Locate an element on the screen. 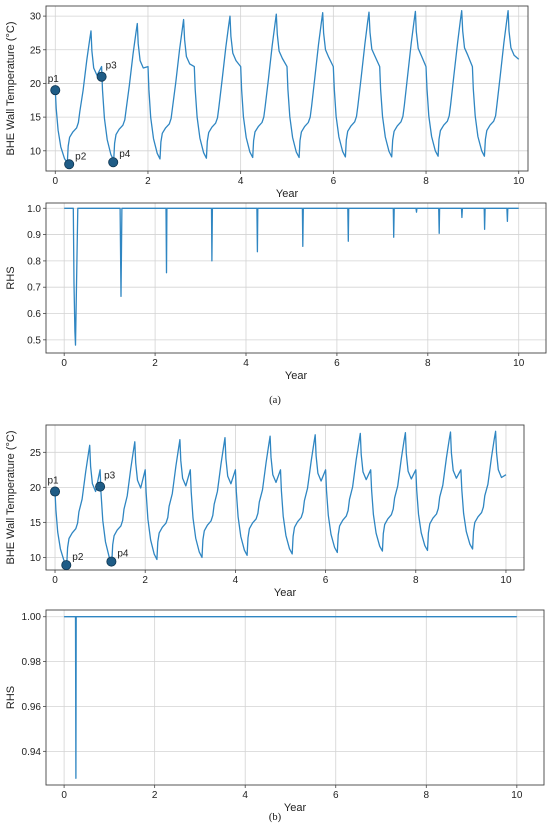 This screenshot has height=828, width=550. y-tick-label: 30 is located at coordinates (36, 17).